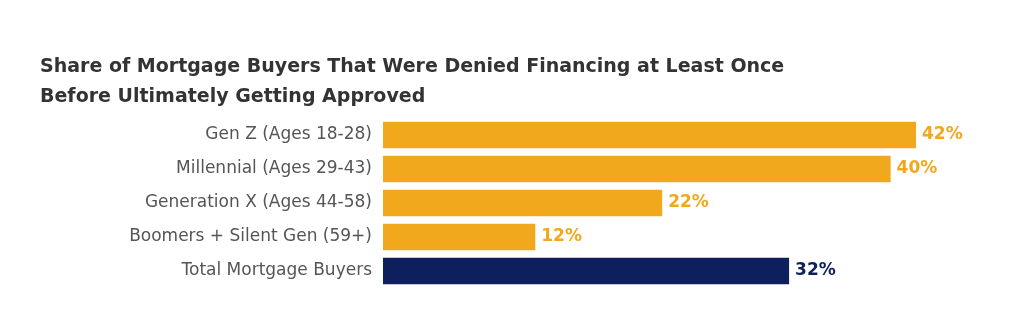  What do you see at coordinates (258, 201) in the screenshot?
I see `y-tick-label: Generation X (Ages 44-58)` at bounding box center [258, 201].